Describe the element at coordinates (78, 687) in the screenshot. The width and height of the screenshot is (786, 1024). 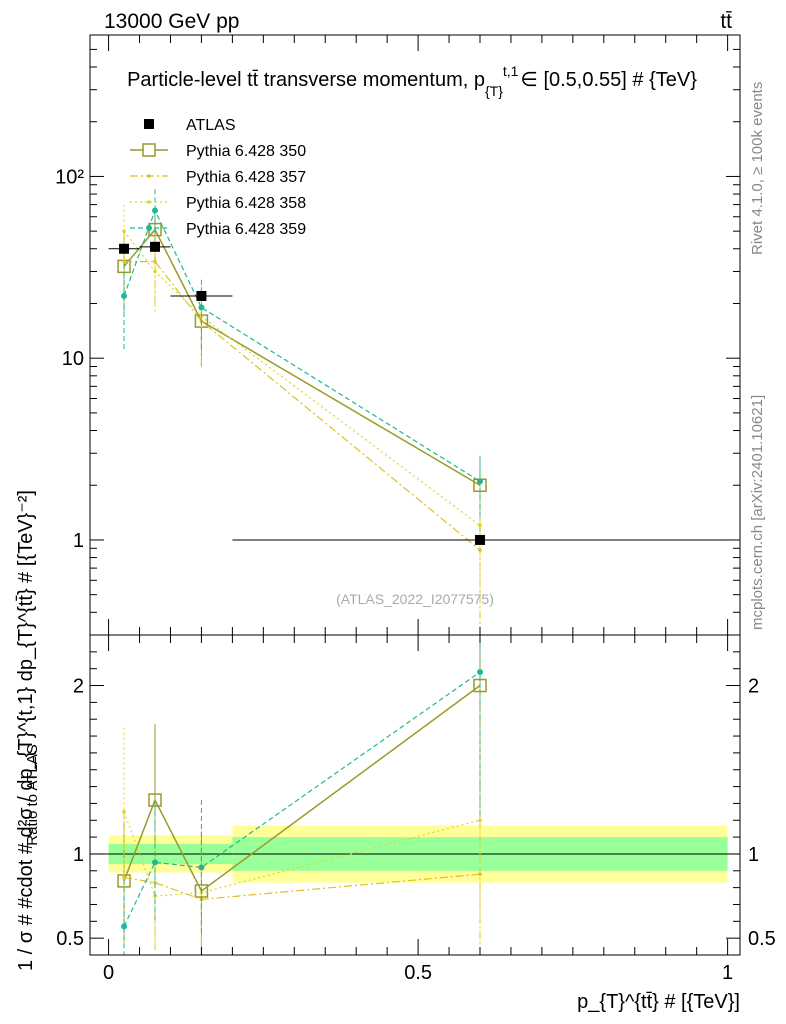
I see `ratio-ytick-label-left: 2` at that location.